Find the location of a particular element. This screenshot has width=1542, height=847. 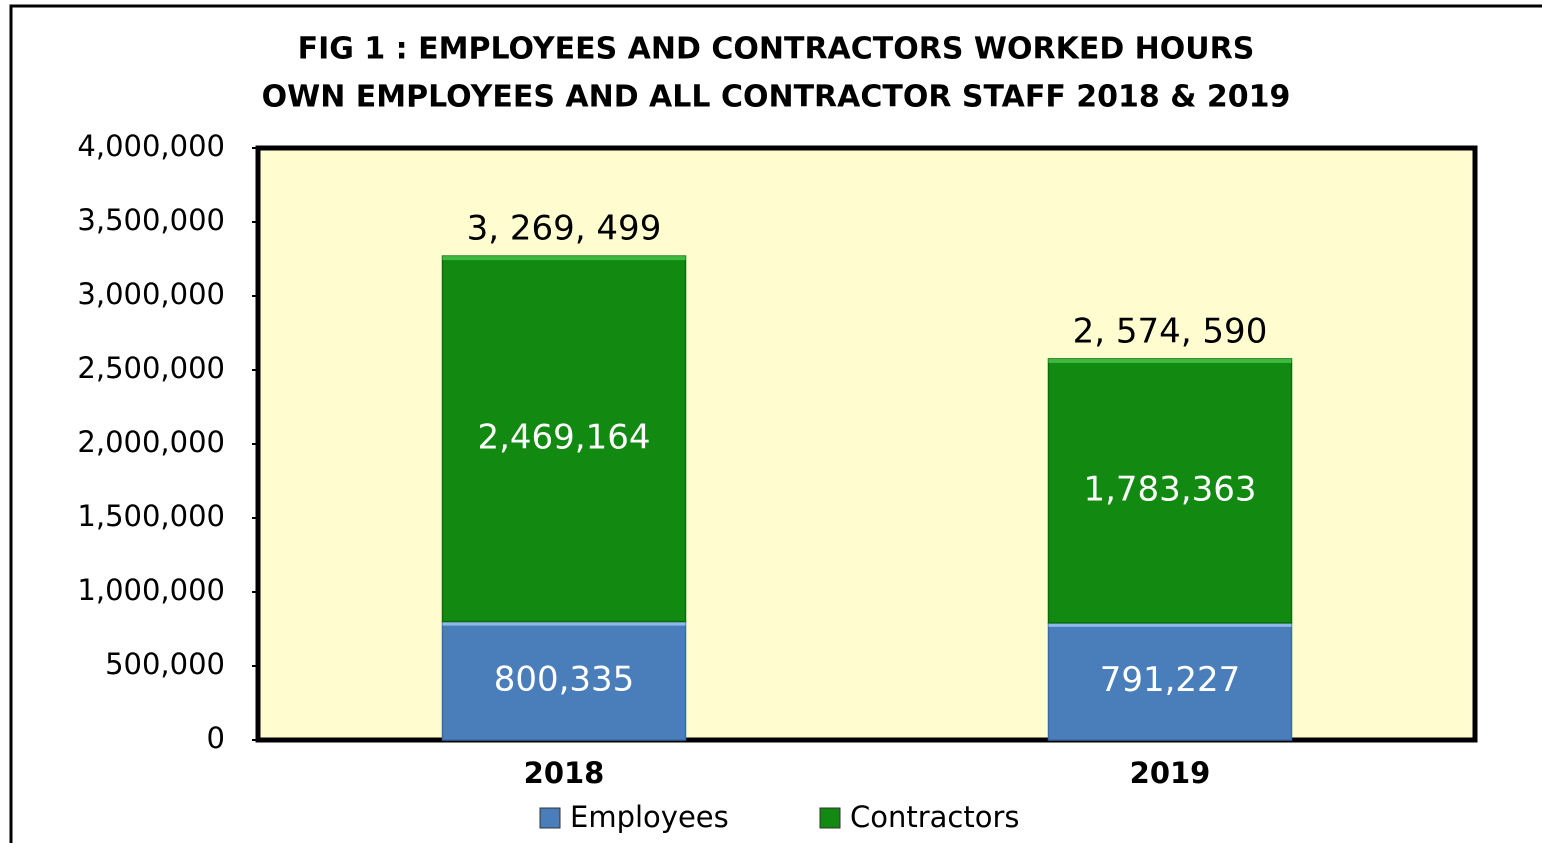

value-label: 800,335 is located at coordinates (564, 679).